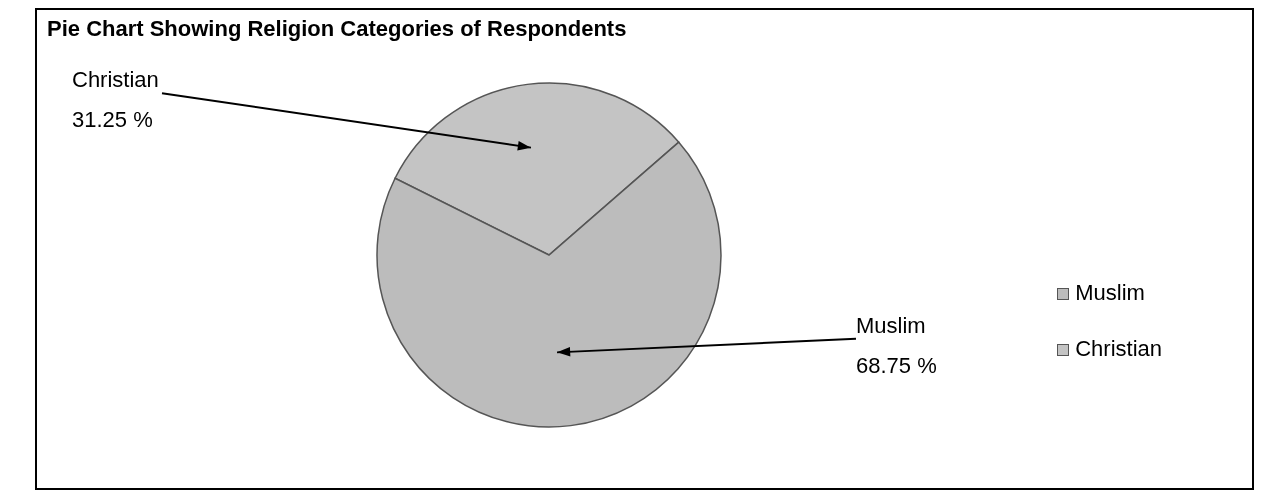  I want to click on slice-label: Christian, so click(115, 80).